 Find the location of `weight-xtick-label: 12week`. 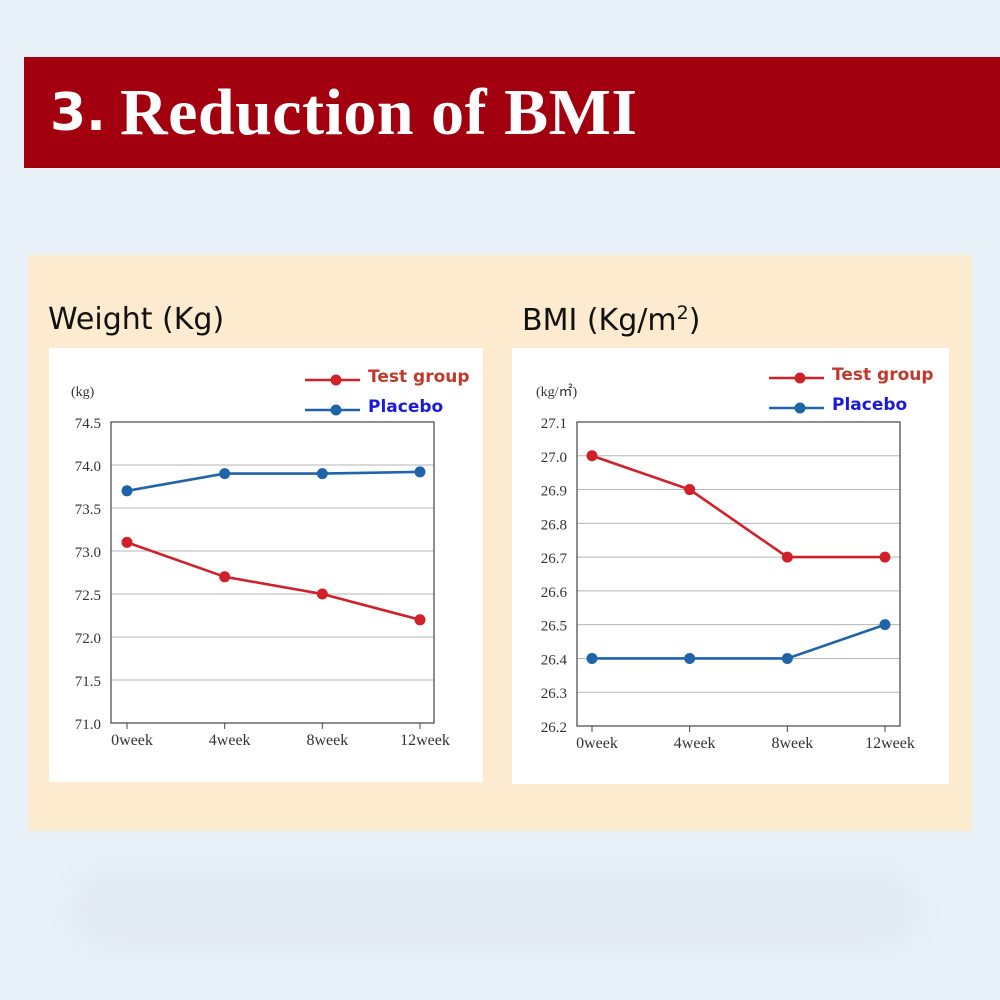

weight-xtick-label: 12week is located at coordinates (425, 740).